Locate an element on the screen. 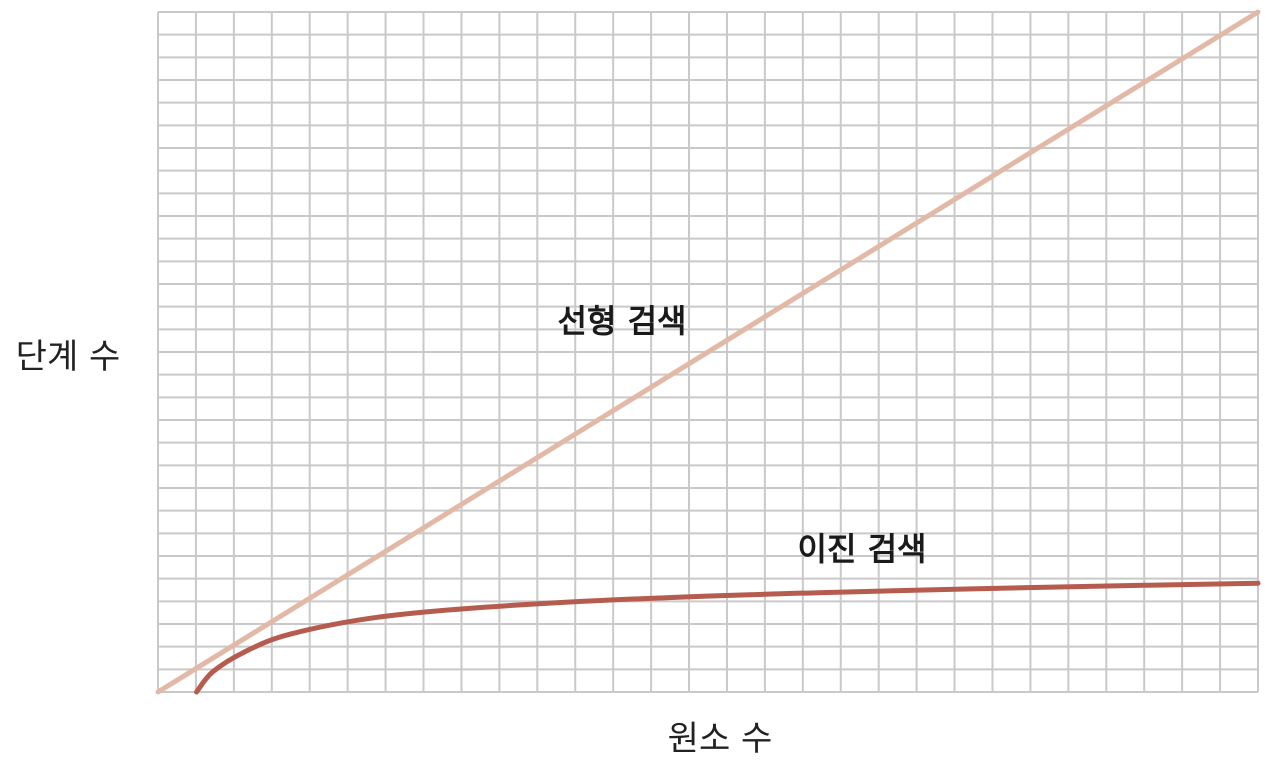  series-label-binary: 이진 검색 is located at coordinates (862, 549).